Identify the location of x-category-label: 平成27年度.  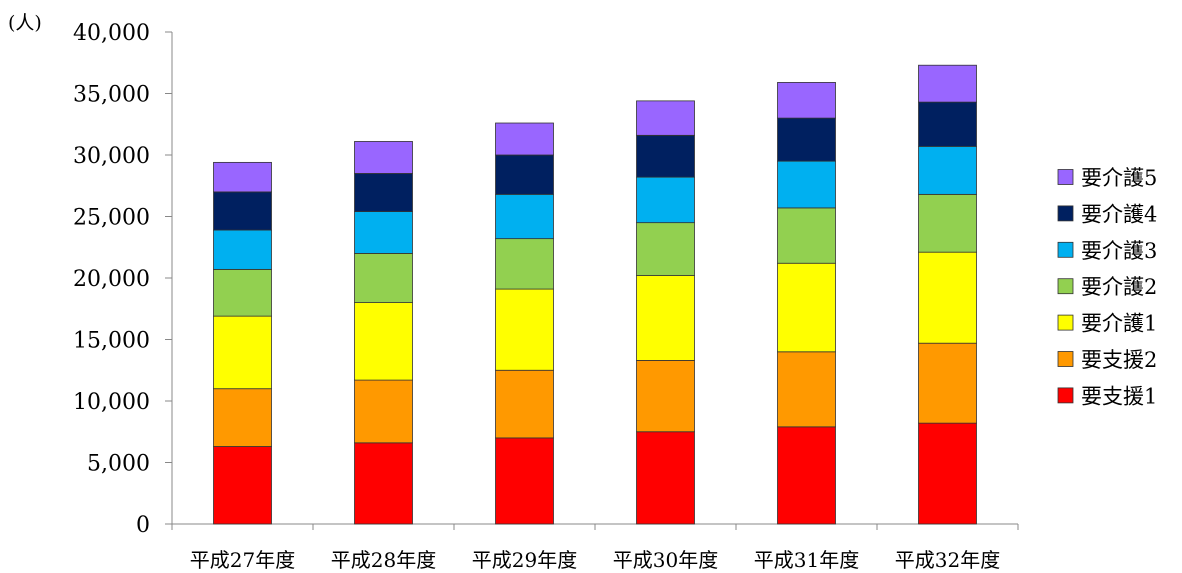
(242, 560).